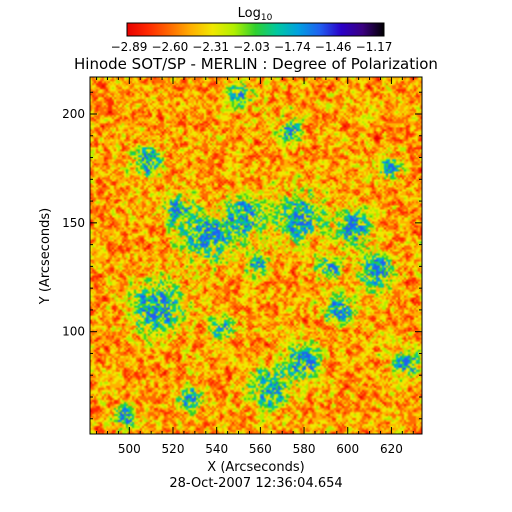 Image resolution: width=512 pixels, height=512 pixels. Describe the element at coordinates (169, 47) in the screenshot. I see `colorbar-tick-label: −2.60` at that location.